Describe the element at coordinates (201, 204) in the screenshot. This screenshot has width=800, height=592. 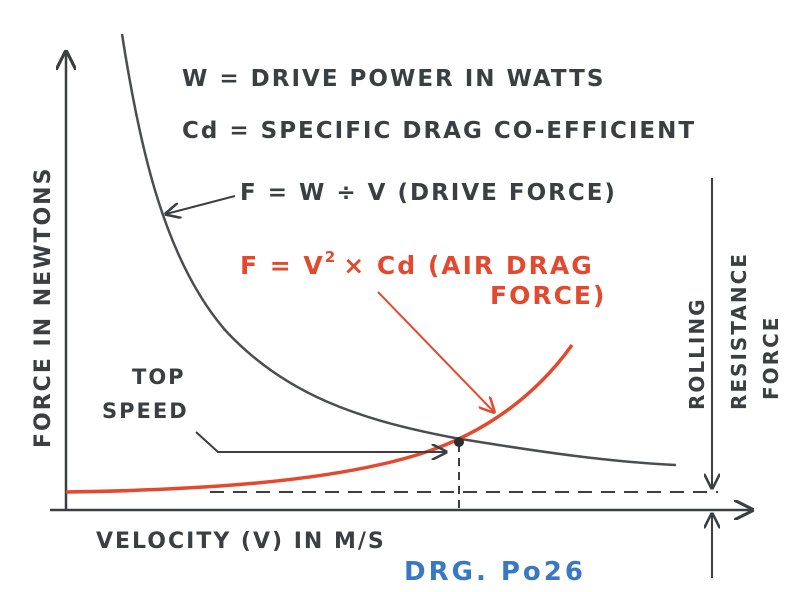
I see `drive-force-arrow` at that location.